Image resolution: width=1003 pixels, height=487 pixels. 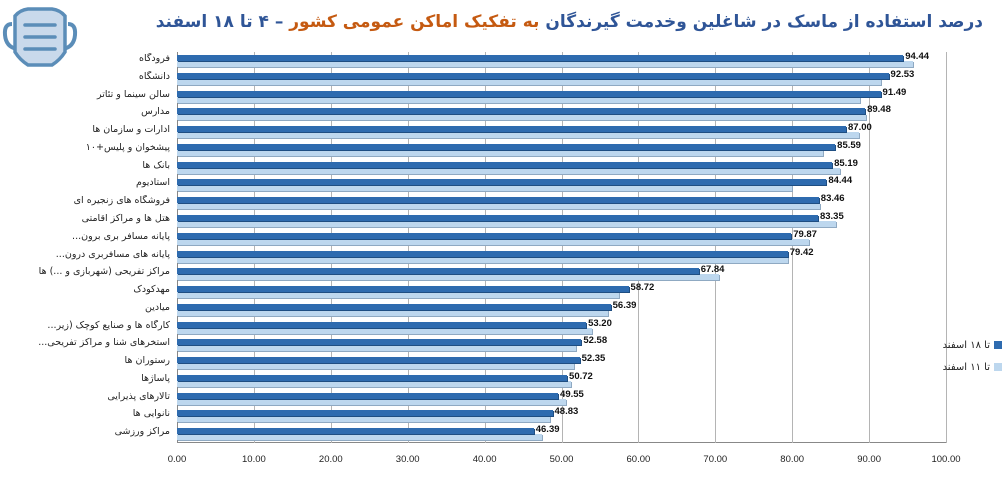 What do you see at coordinates (593, 359) in the screenshot?
I see `data-label: 52.35` at bounding box center [593, 359].